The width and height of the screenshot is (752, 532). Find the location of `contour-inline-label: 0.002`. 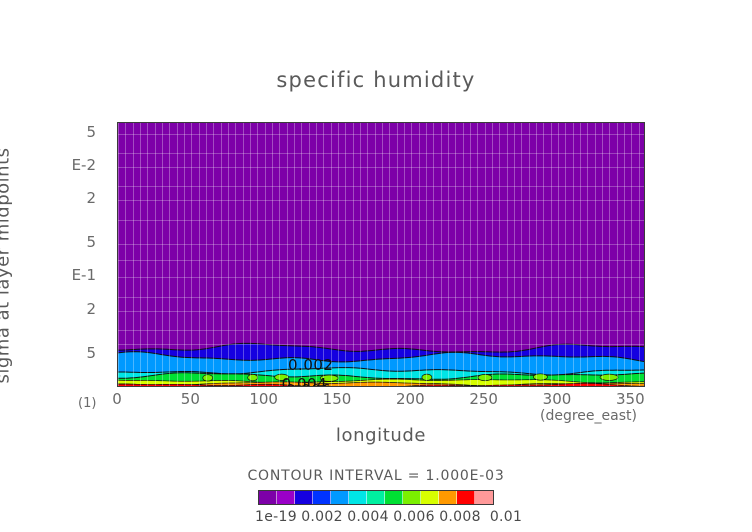

contour-inline-label: 0.002 is located at coordinates (311, 365).